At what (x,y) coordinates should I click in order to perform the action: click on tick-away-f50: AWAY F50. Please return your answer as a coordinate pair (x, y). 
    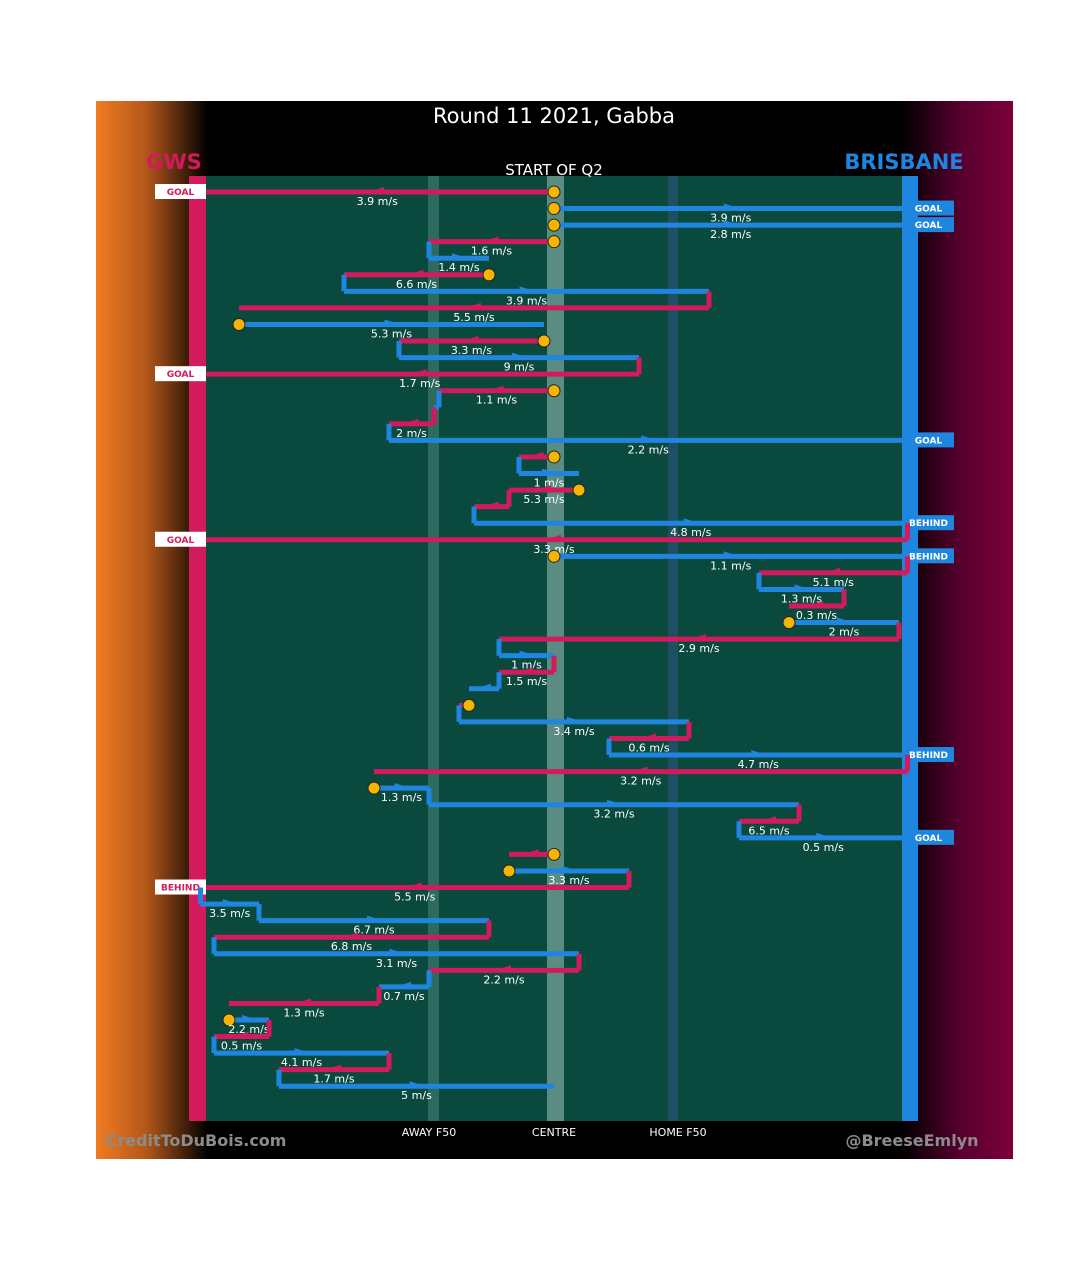
    Looking at the image, I should click on (429, 1132).